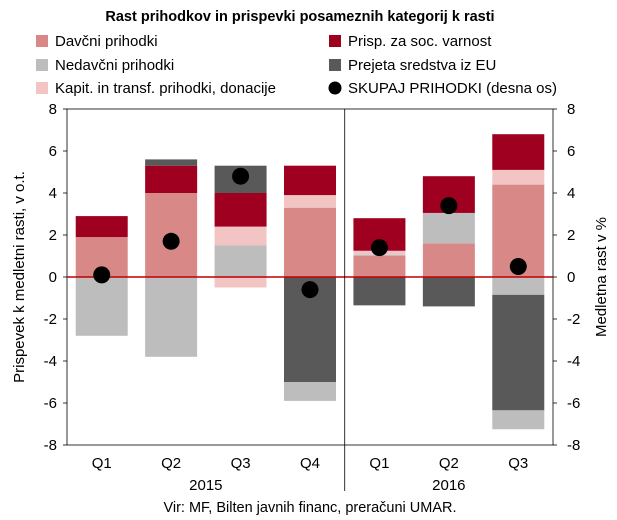 The width and height of the screenshot is (617, 520). What do you see at coordinates (50, 319) in the screenshot?
I see `y-tick-label: -2` at bounding box center [50, 319].